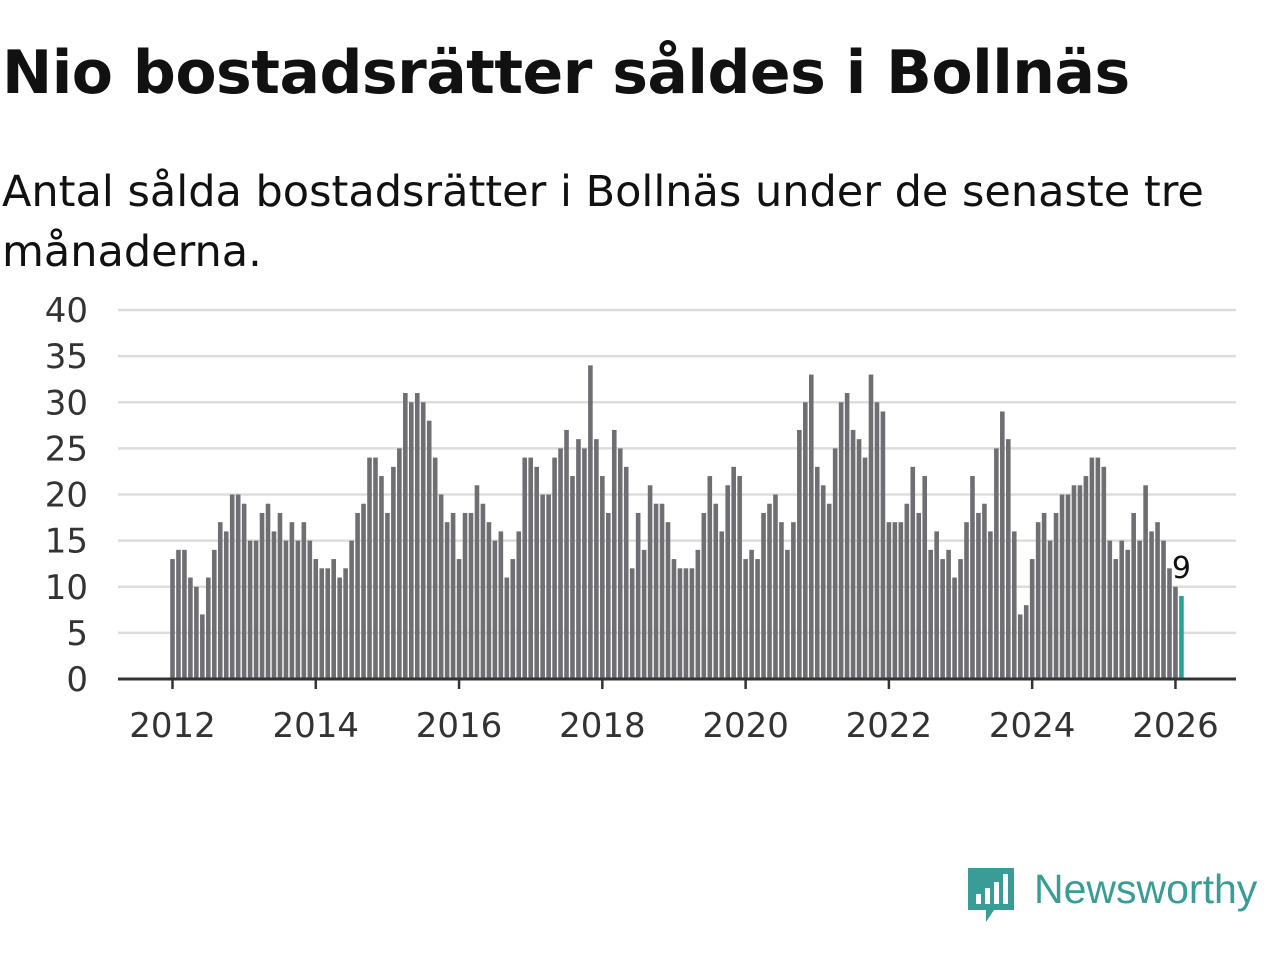 This screenshot has width=1280, height=960. I want to click on x-axis-ticks: 2012 2014 2016 2018 2020 2022 2024 2026, so click(674, 712).